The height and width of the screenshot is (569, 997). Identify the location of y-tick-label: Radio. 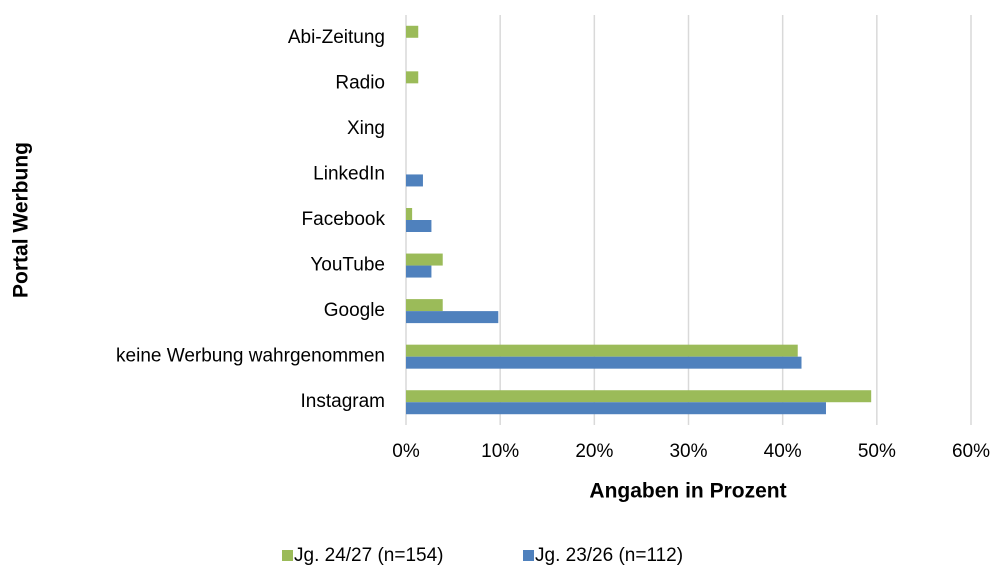
(360, 82).